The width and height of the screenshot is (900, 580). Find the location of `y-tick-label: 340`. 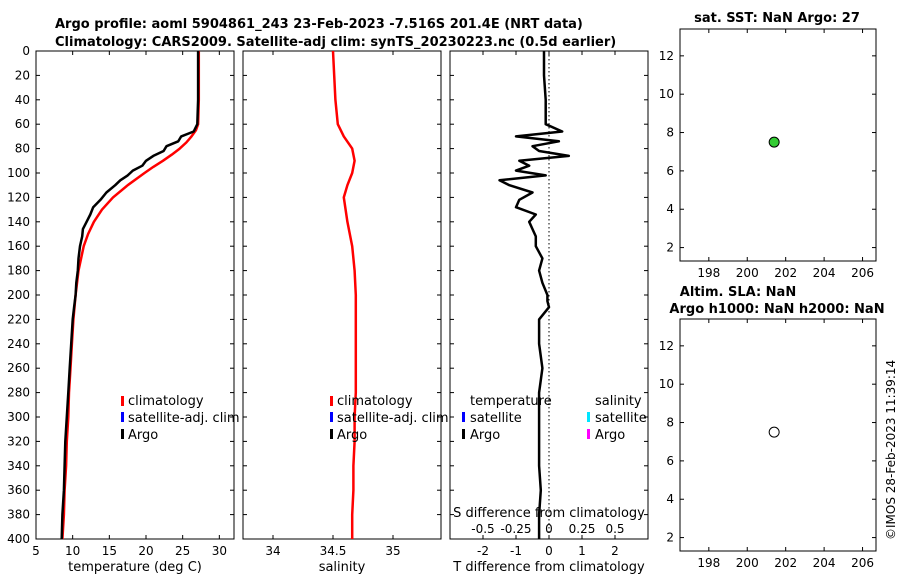

y-tick-label: 340 is located at coordinates (18, 466).